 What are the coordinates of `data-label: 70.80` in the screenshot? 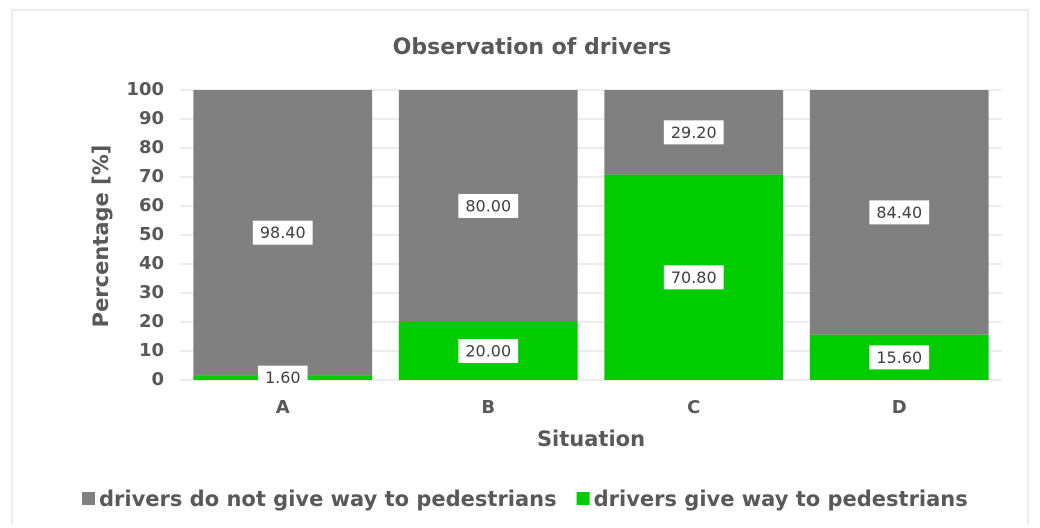 It's located at (694, 277).